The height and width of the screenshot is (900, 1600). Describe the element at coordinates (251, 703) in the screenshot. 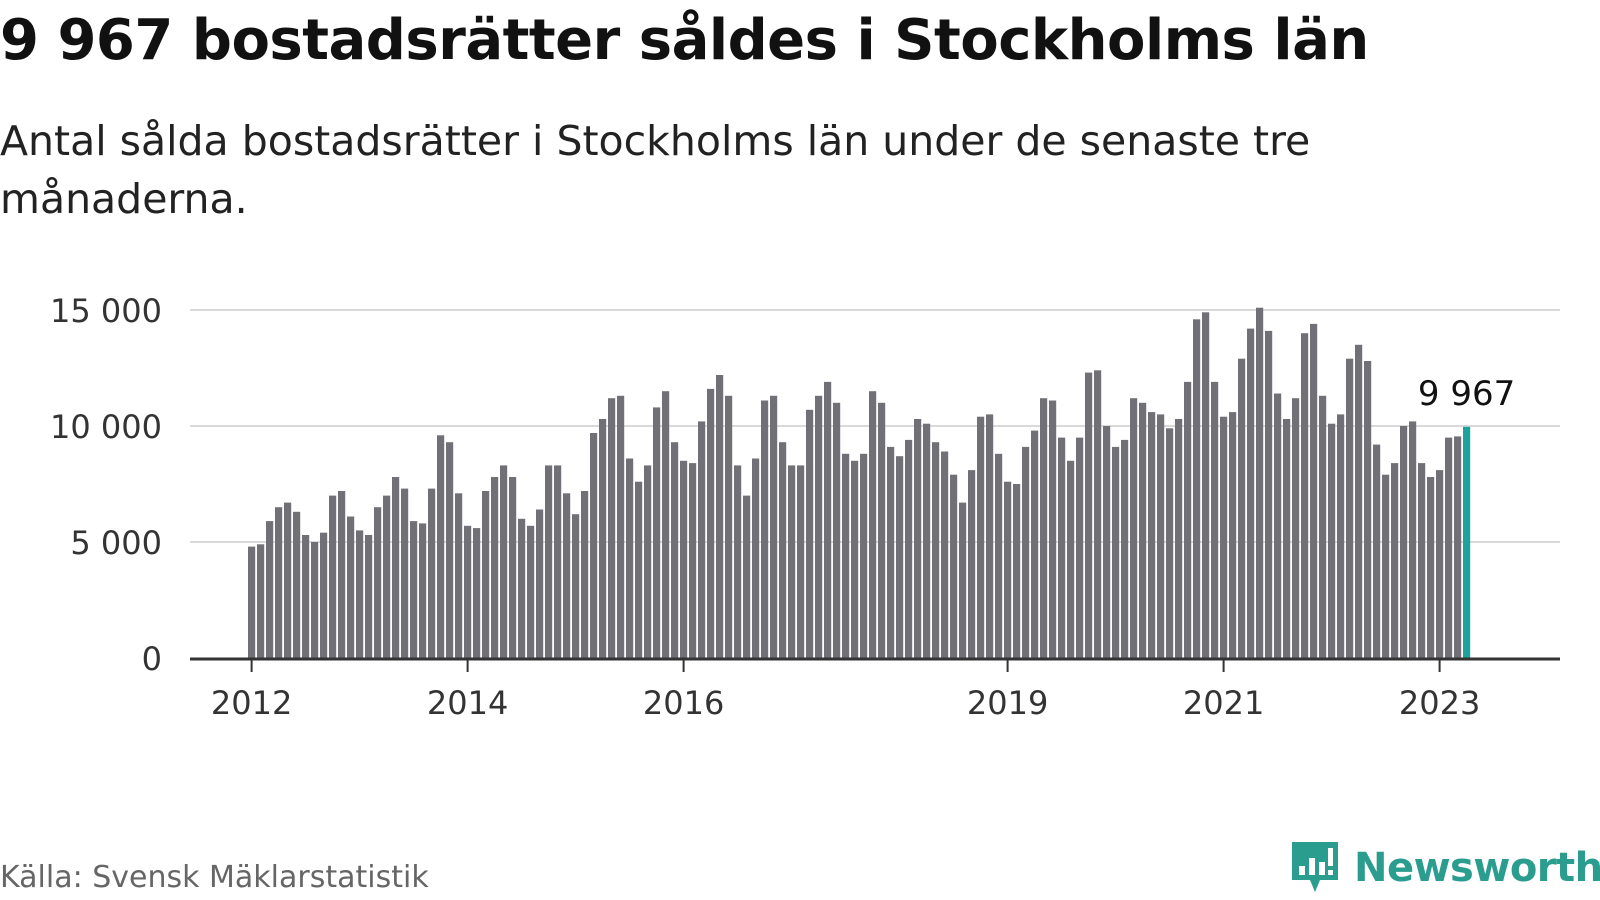

I see `x-tick-label: 2012` at that location.